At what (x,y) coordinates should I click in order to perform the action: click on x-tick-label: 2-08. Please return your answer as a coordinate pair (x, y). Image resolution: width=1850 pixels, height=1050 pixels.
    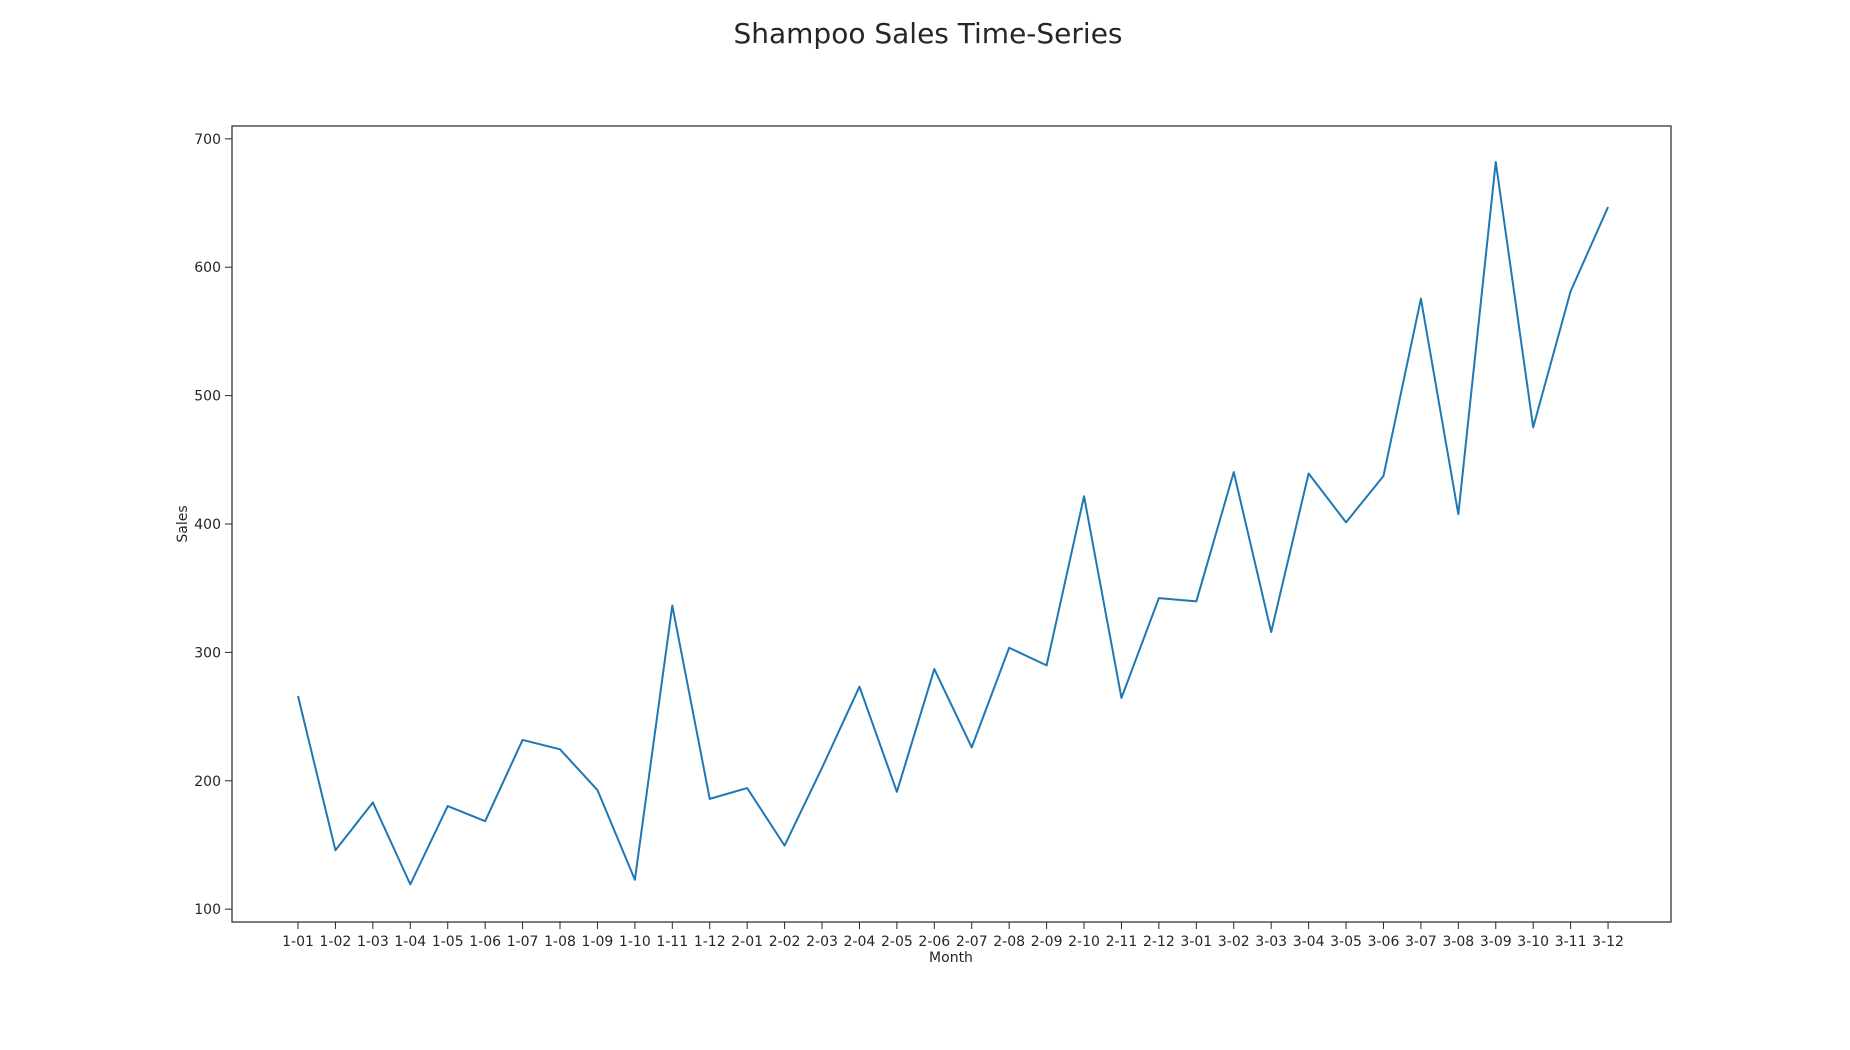
    Looking at the image, I should click on (1009, 942).